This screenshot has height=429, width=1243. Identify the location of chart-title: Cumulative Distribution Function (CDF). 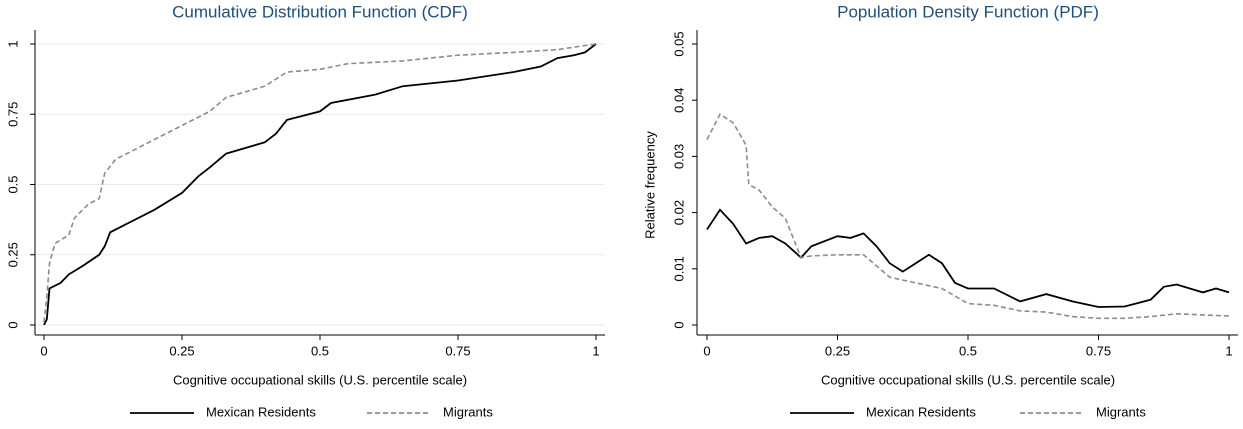
(320, 11).